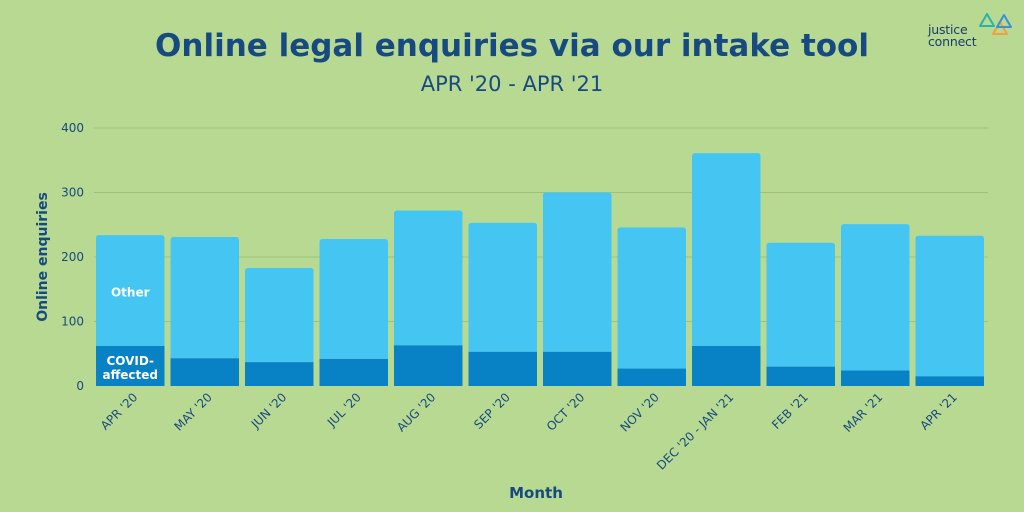 The height and width of the screenshot is (512, 1024). I want to click on x-tick-label: MAR '21, so click(863, 412).